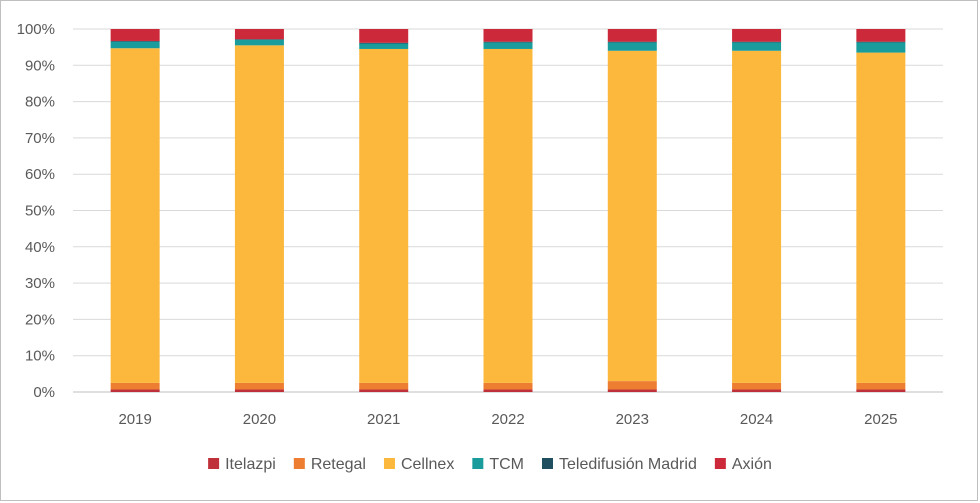 The height and width of the screenshot is (503, 980). Describe the element at coordinates (756, 419) in the screenshot. I see `x-tick-label: 2024` at that location.